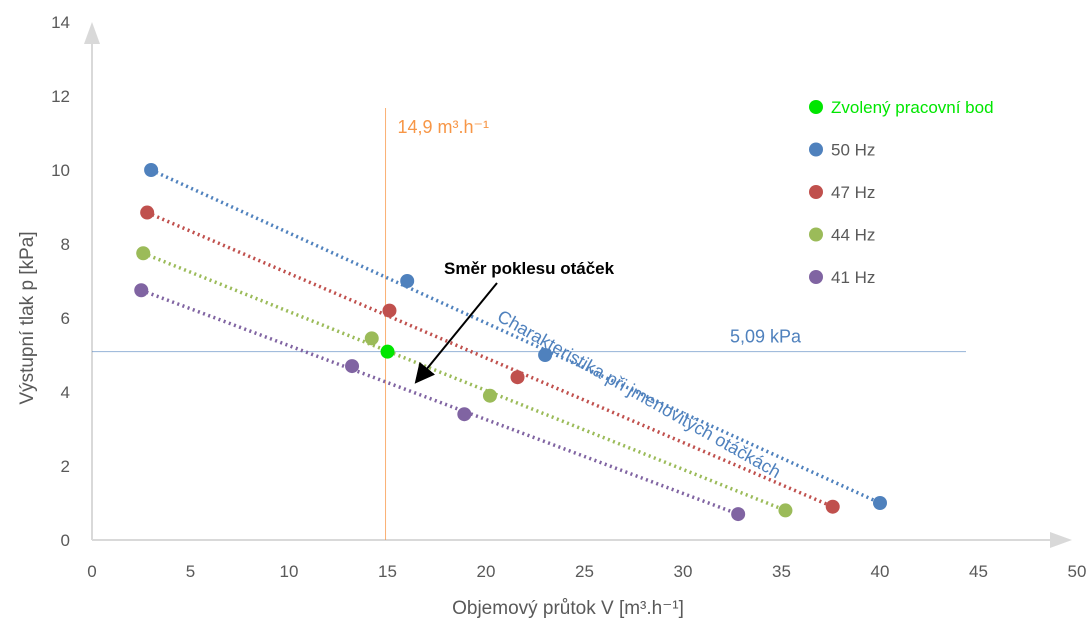 This screenshot has width=1089, height=622. Describe the element at coordinates (387, 571) in the screenshot. I see `x-tick-label: 15` at that location.